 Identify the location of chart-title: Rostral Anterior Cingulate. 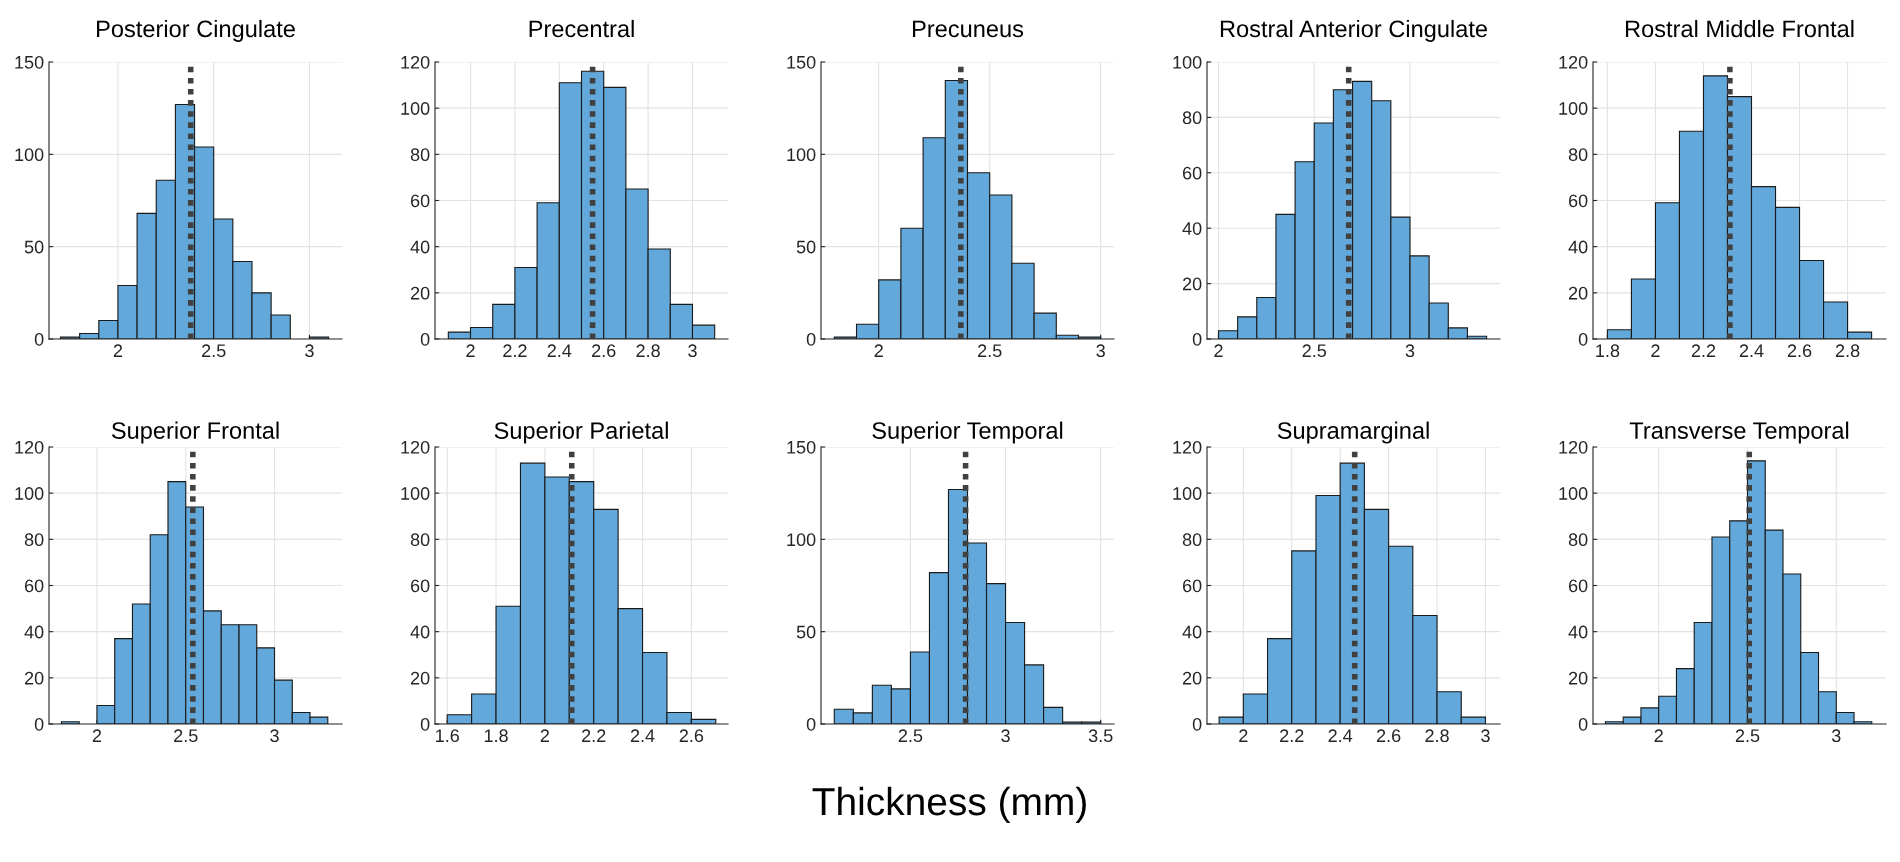
(1353, 30).